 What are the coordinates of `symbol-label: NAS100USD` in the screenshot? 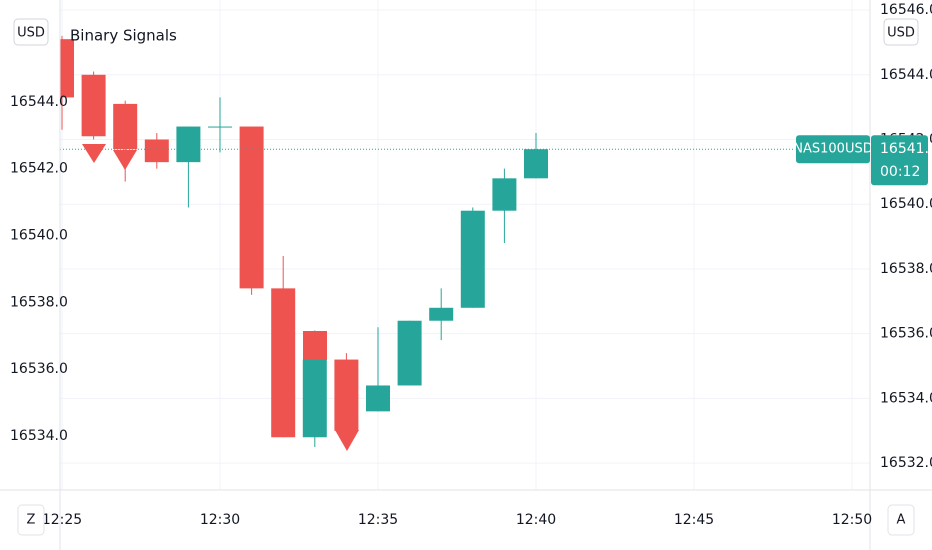 It's located at (832, 149).